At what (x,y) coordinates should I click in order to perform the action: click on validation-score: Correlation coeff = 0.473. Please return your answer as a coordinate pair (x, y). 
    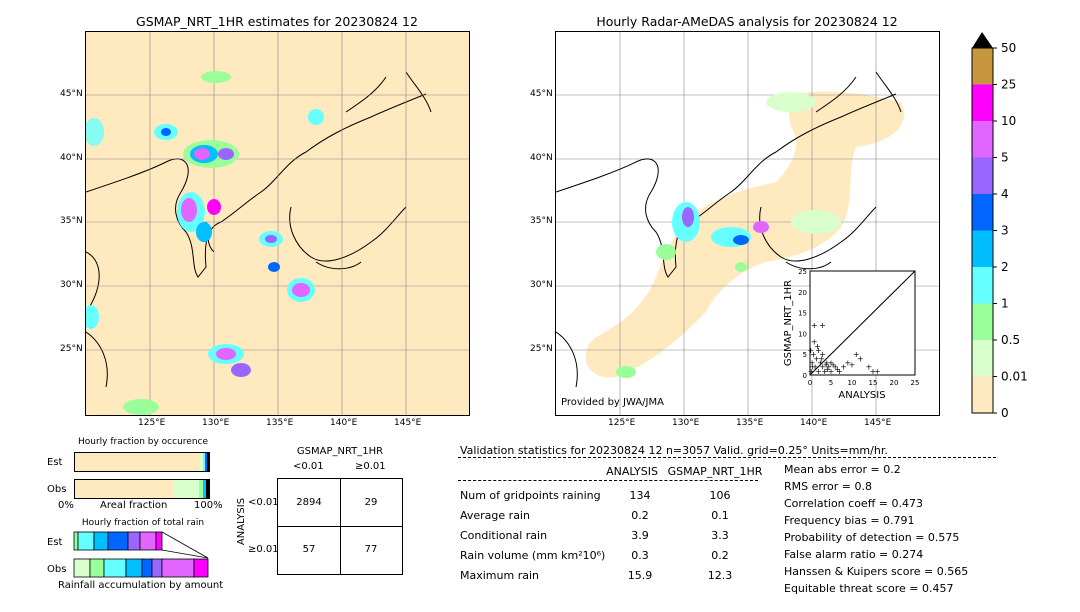
    Looking at the image, I should click on (853, 503).